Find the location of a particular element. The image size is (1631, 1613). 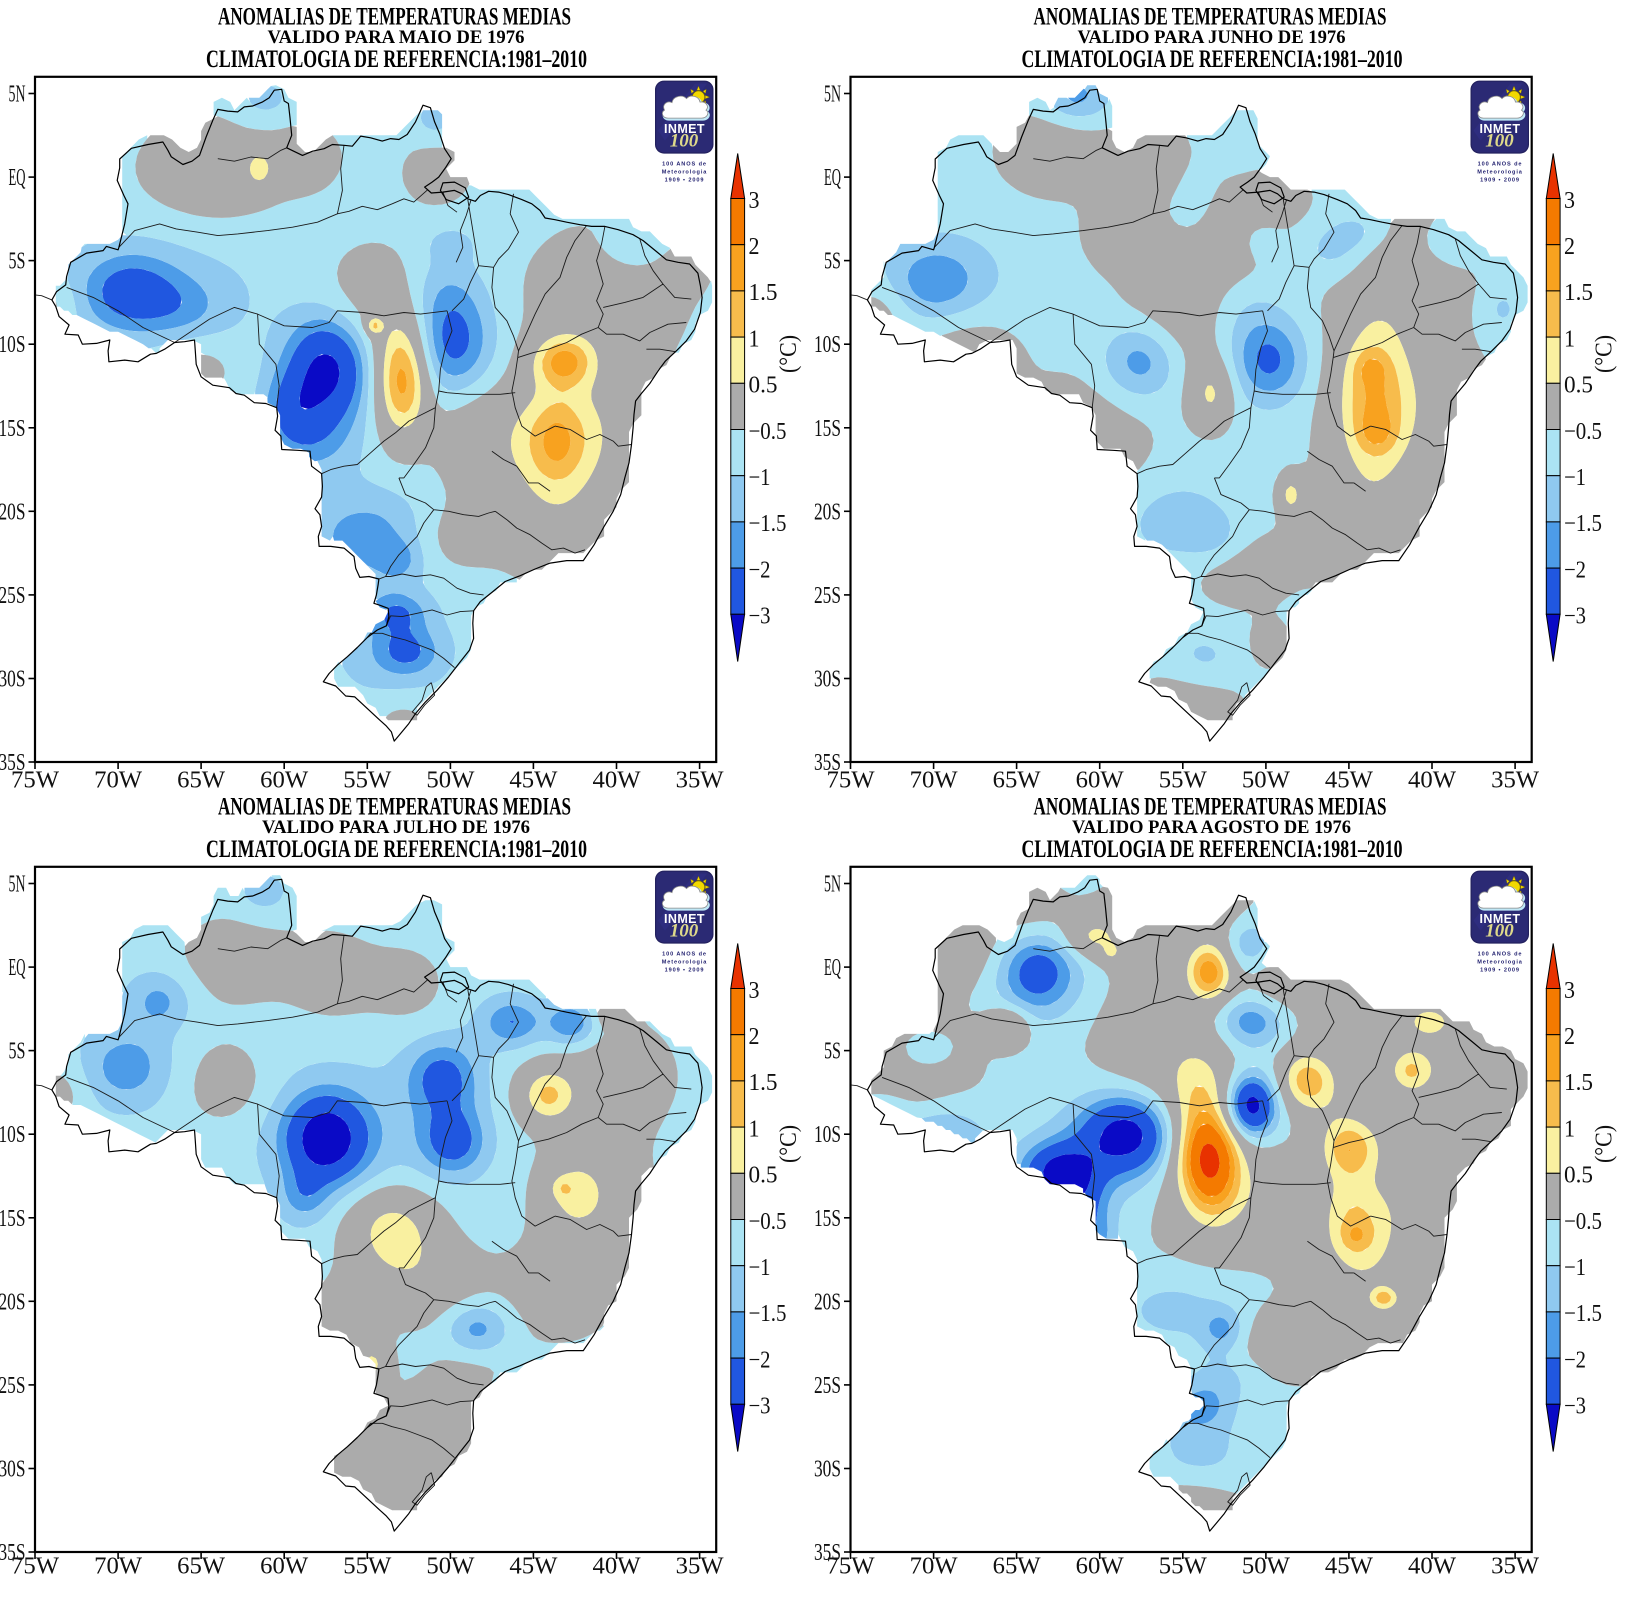

svg-text: VALIDO PARA AGOSTO DE 1976 is located at coordinates (1211, 828).